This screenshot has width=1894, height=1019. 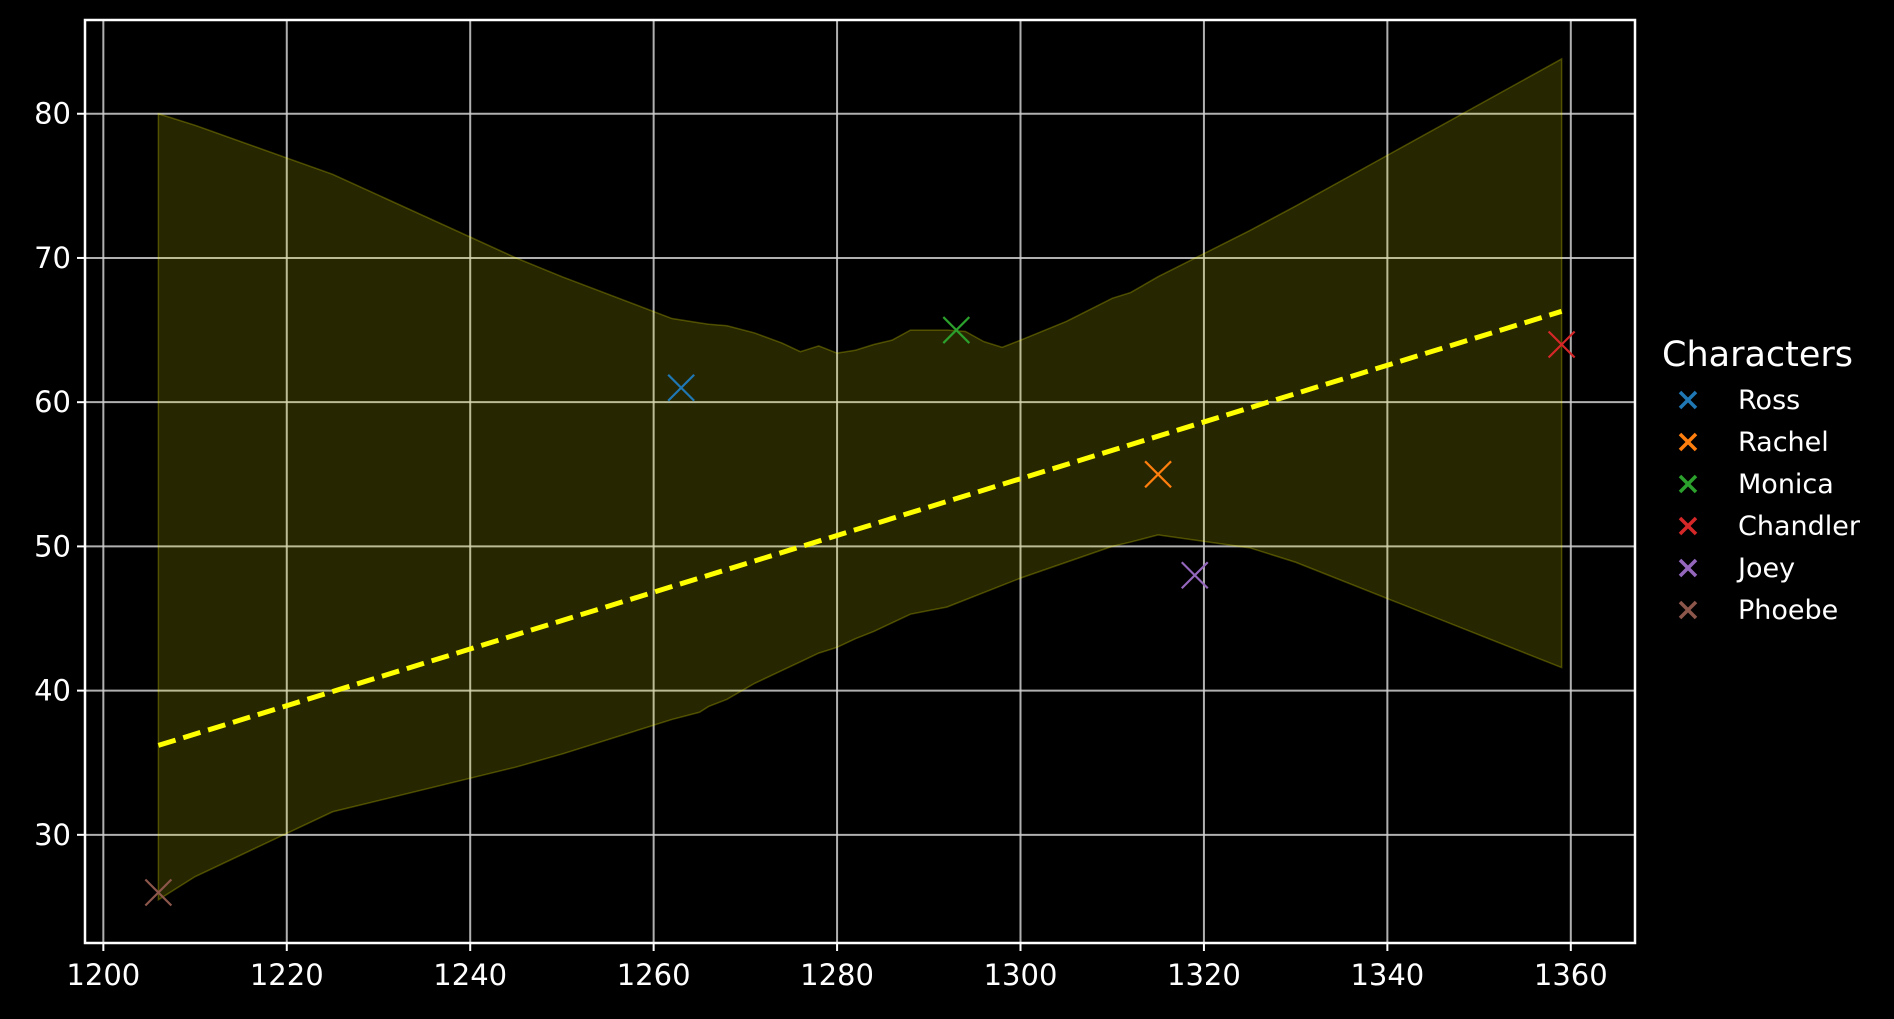 I want to click on legend-label: Rachel, so click(x=1783, y=442).